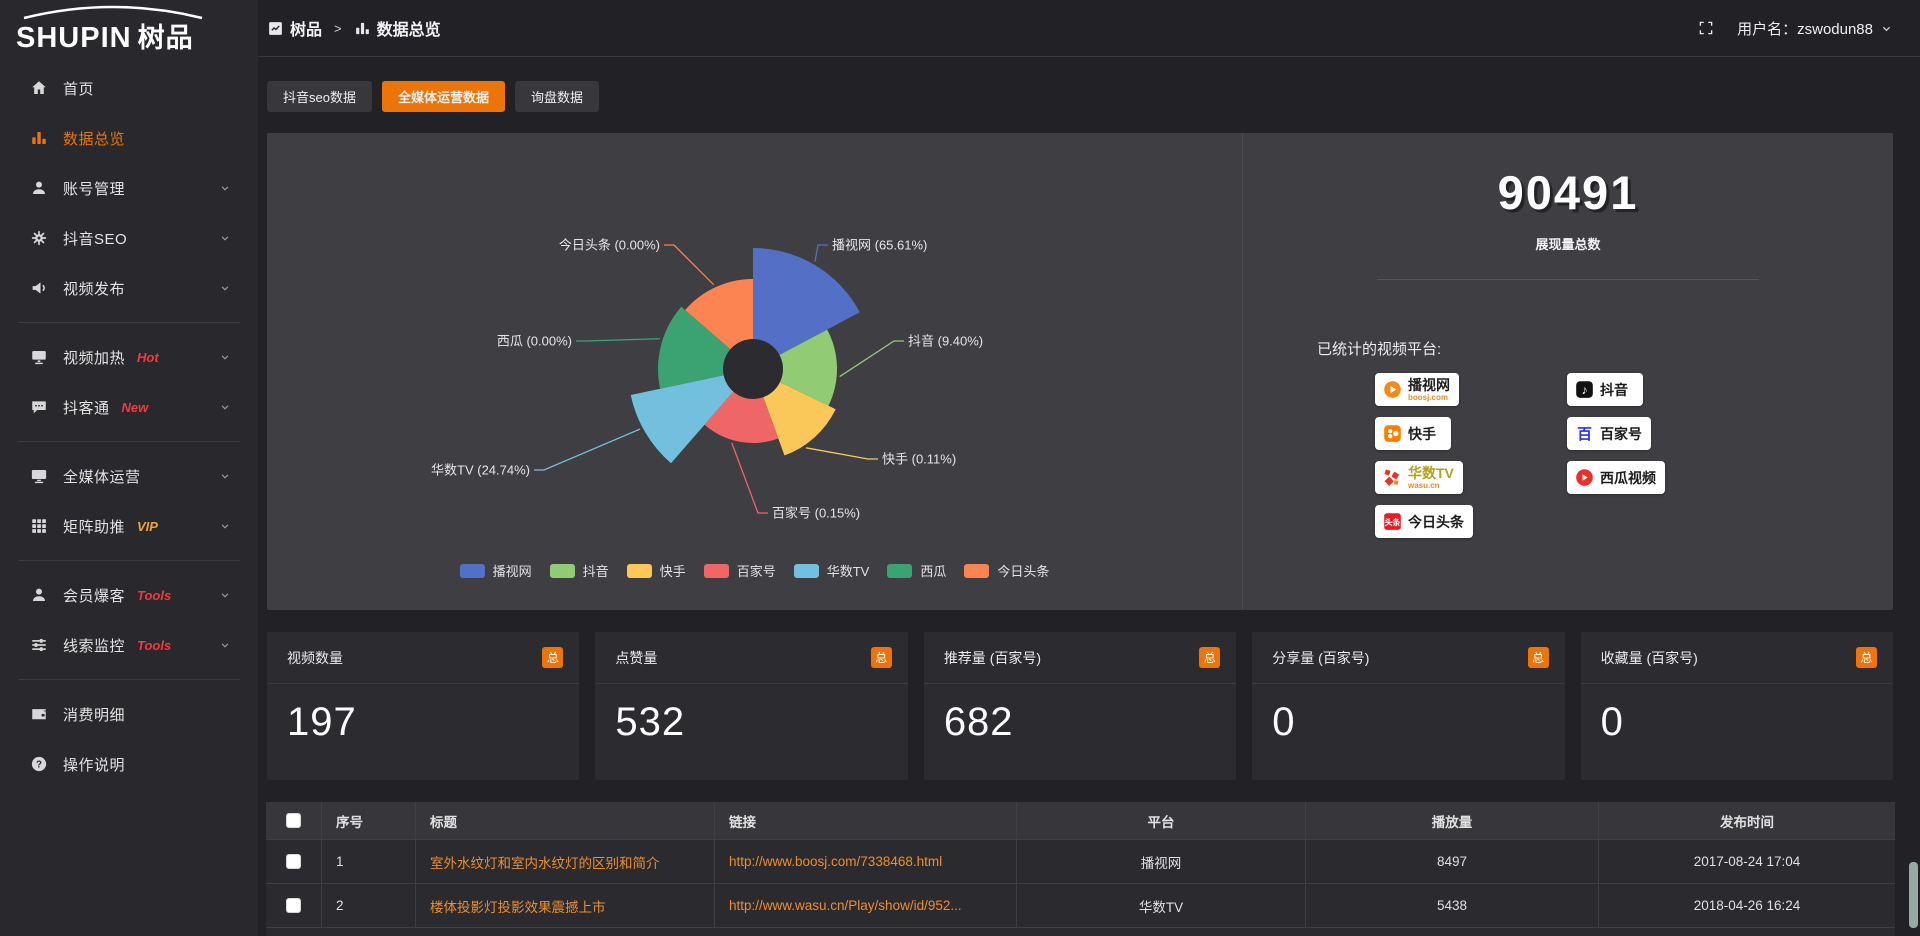  I want to click on pie-slice-百家号, so click(741, 406).